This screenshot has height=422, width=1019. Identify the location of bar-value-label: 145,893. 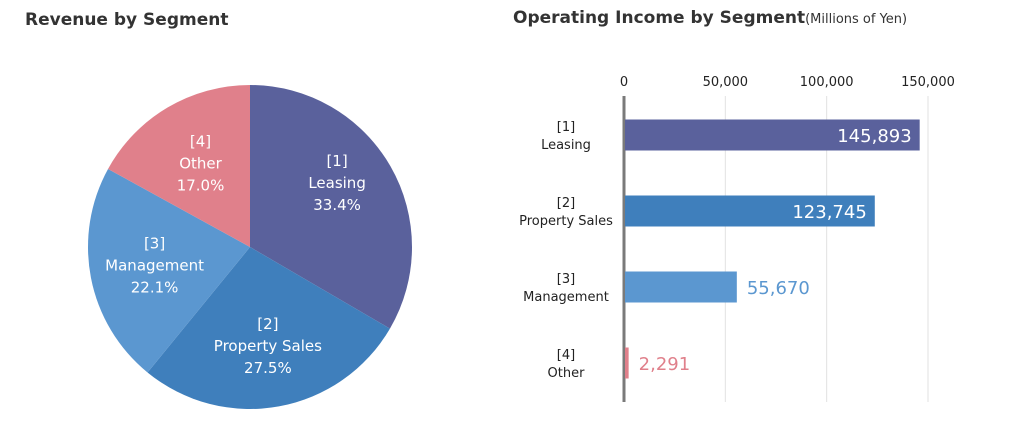
(874, 136).